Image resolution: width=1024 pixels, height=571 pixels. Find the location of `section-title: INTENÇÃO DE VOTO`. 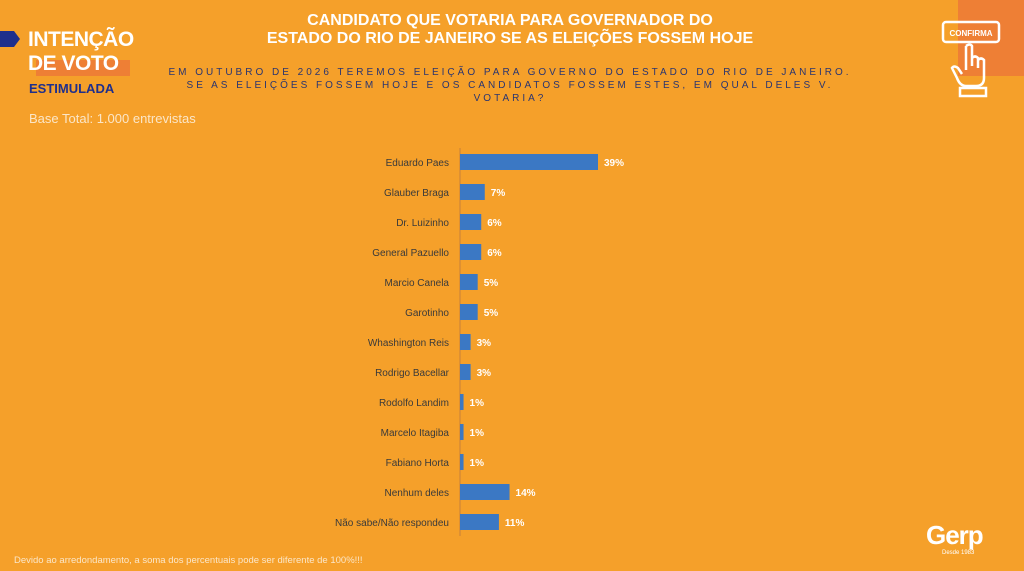

section-title: INTENÇÃO DE VOTO is located at coordinates (81, 52).